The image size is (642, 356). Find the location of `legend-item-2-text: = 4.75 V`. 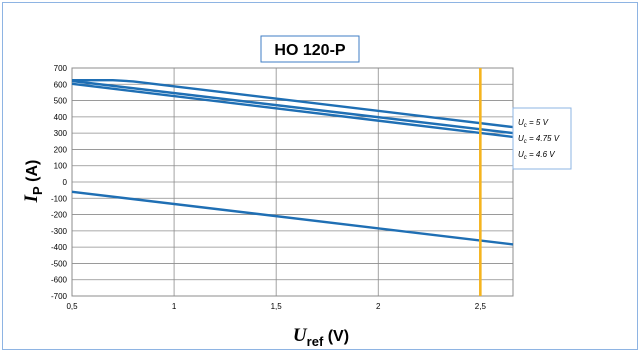

legend-item-2-text: = 4.75 V is located at coordinates (543, 138).